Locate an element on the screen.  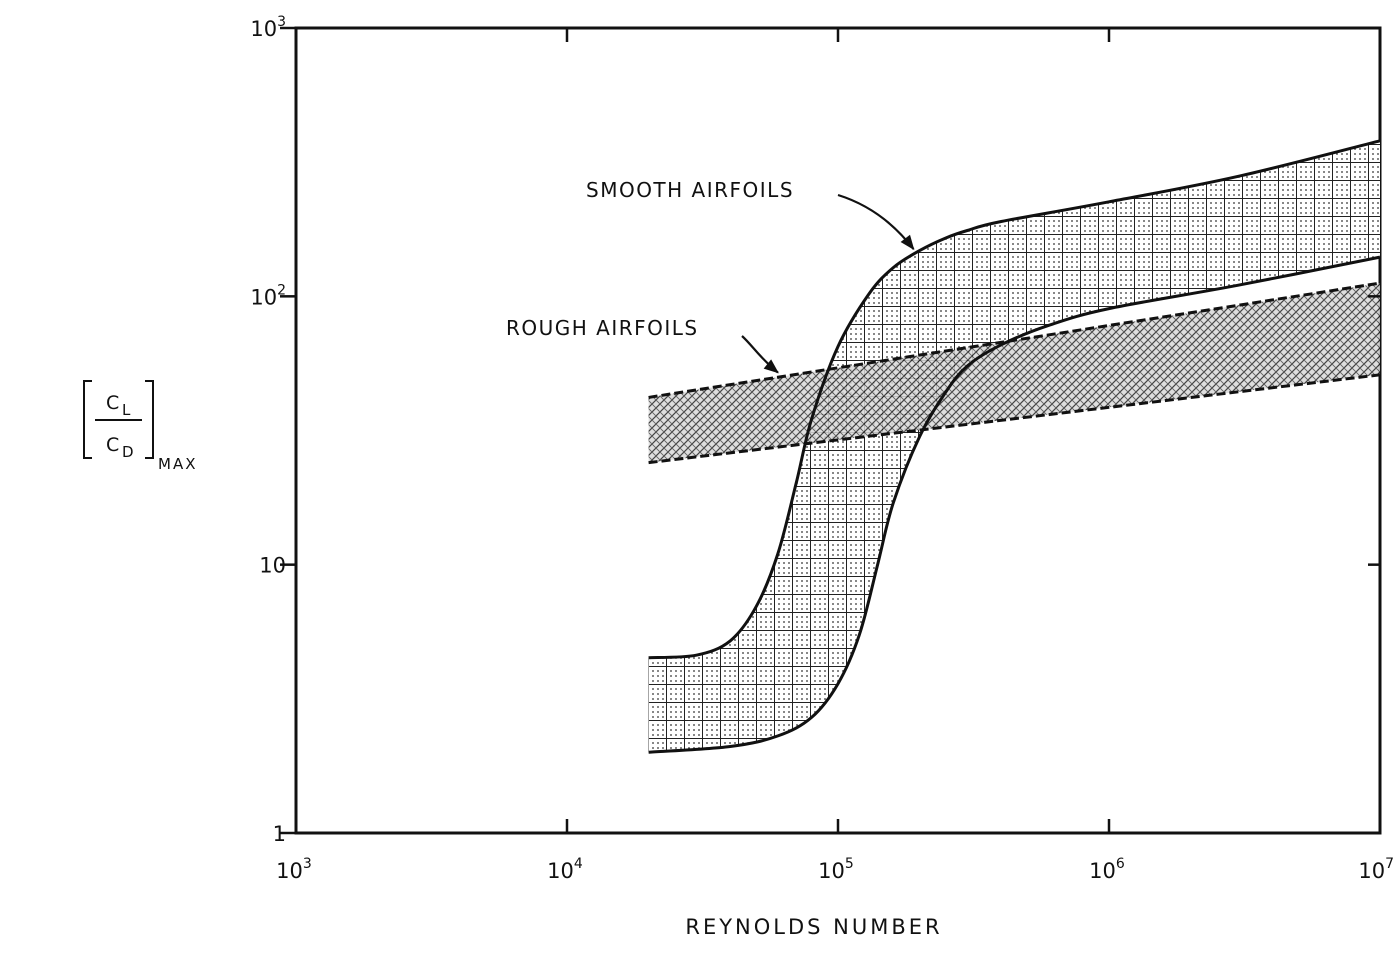
rough-airfoils-band is located at coordinates (1014, 373).